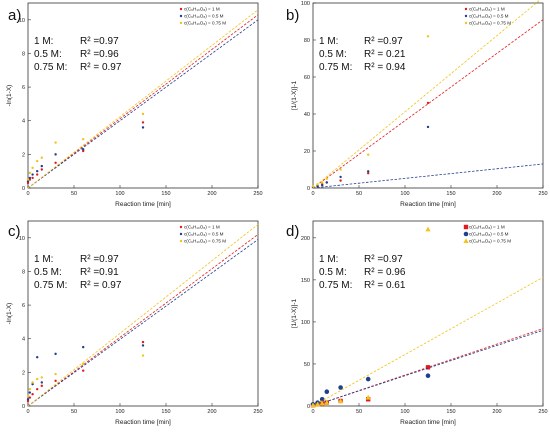 The width and height of the screenshot is (550, 434). I want to click on x-axis-label-d: Reaction time [min], so click(428, 422).